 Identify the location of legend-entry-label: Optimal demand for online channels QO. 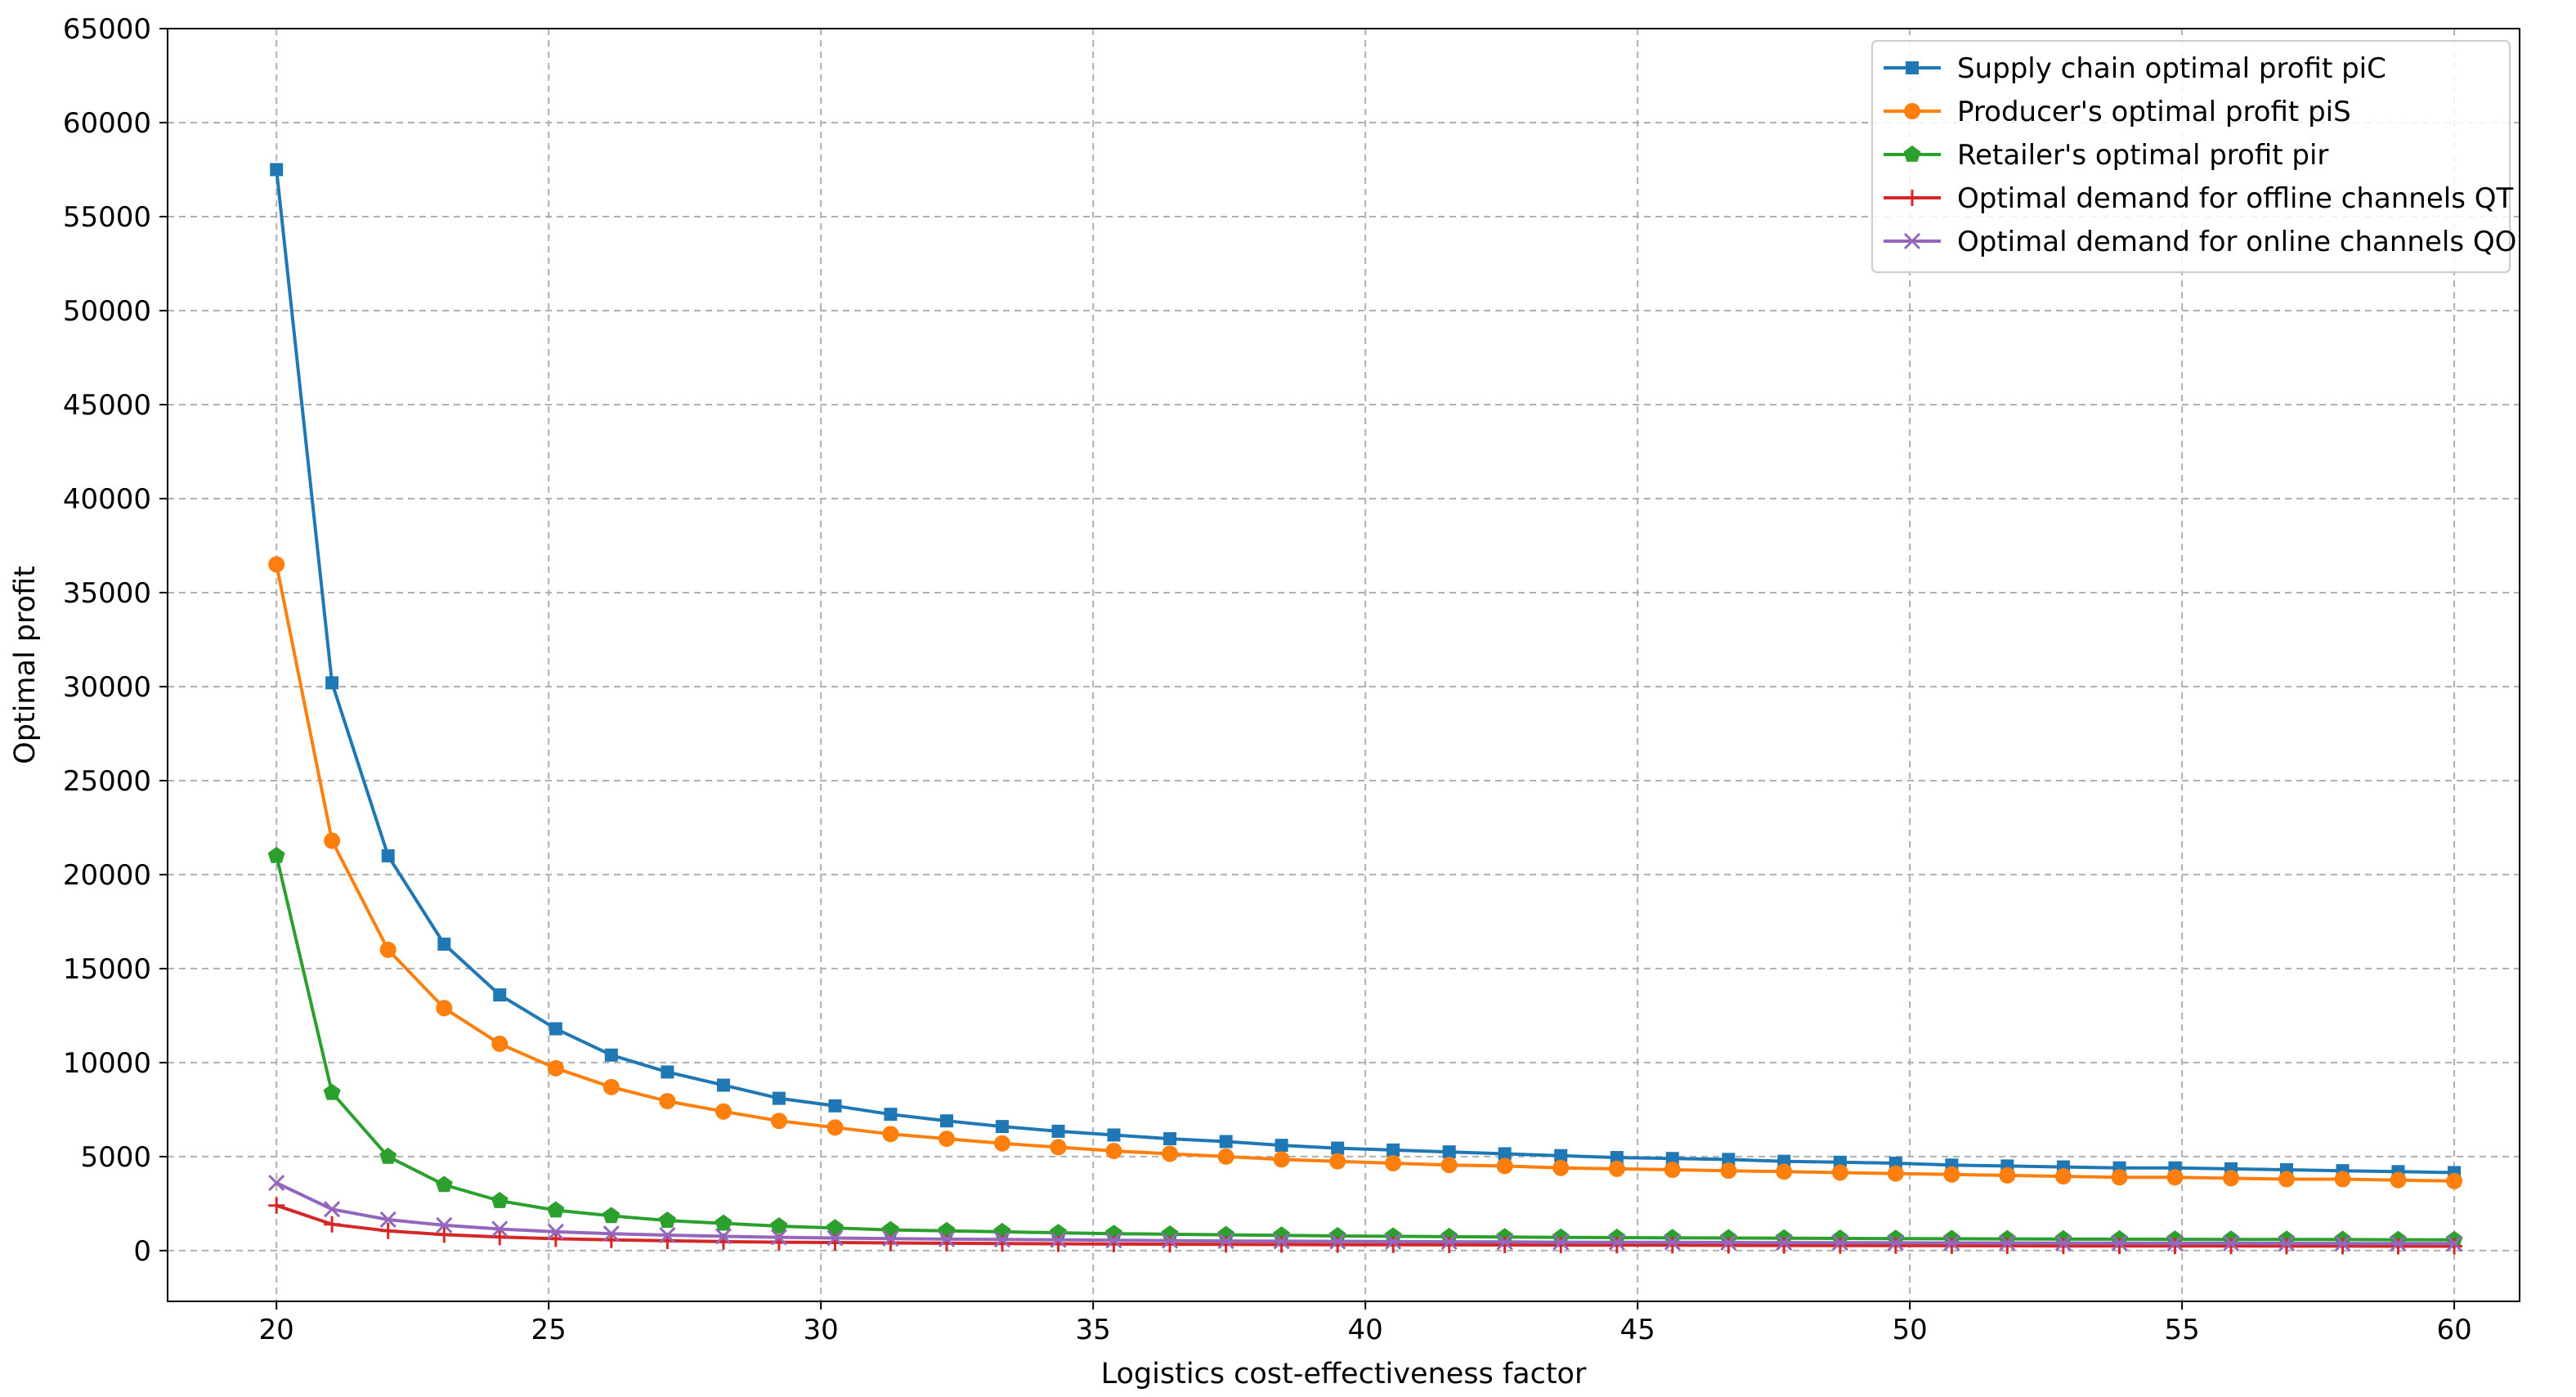
(2236, 242).